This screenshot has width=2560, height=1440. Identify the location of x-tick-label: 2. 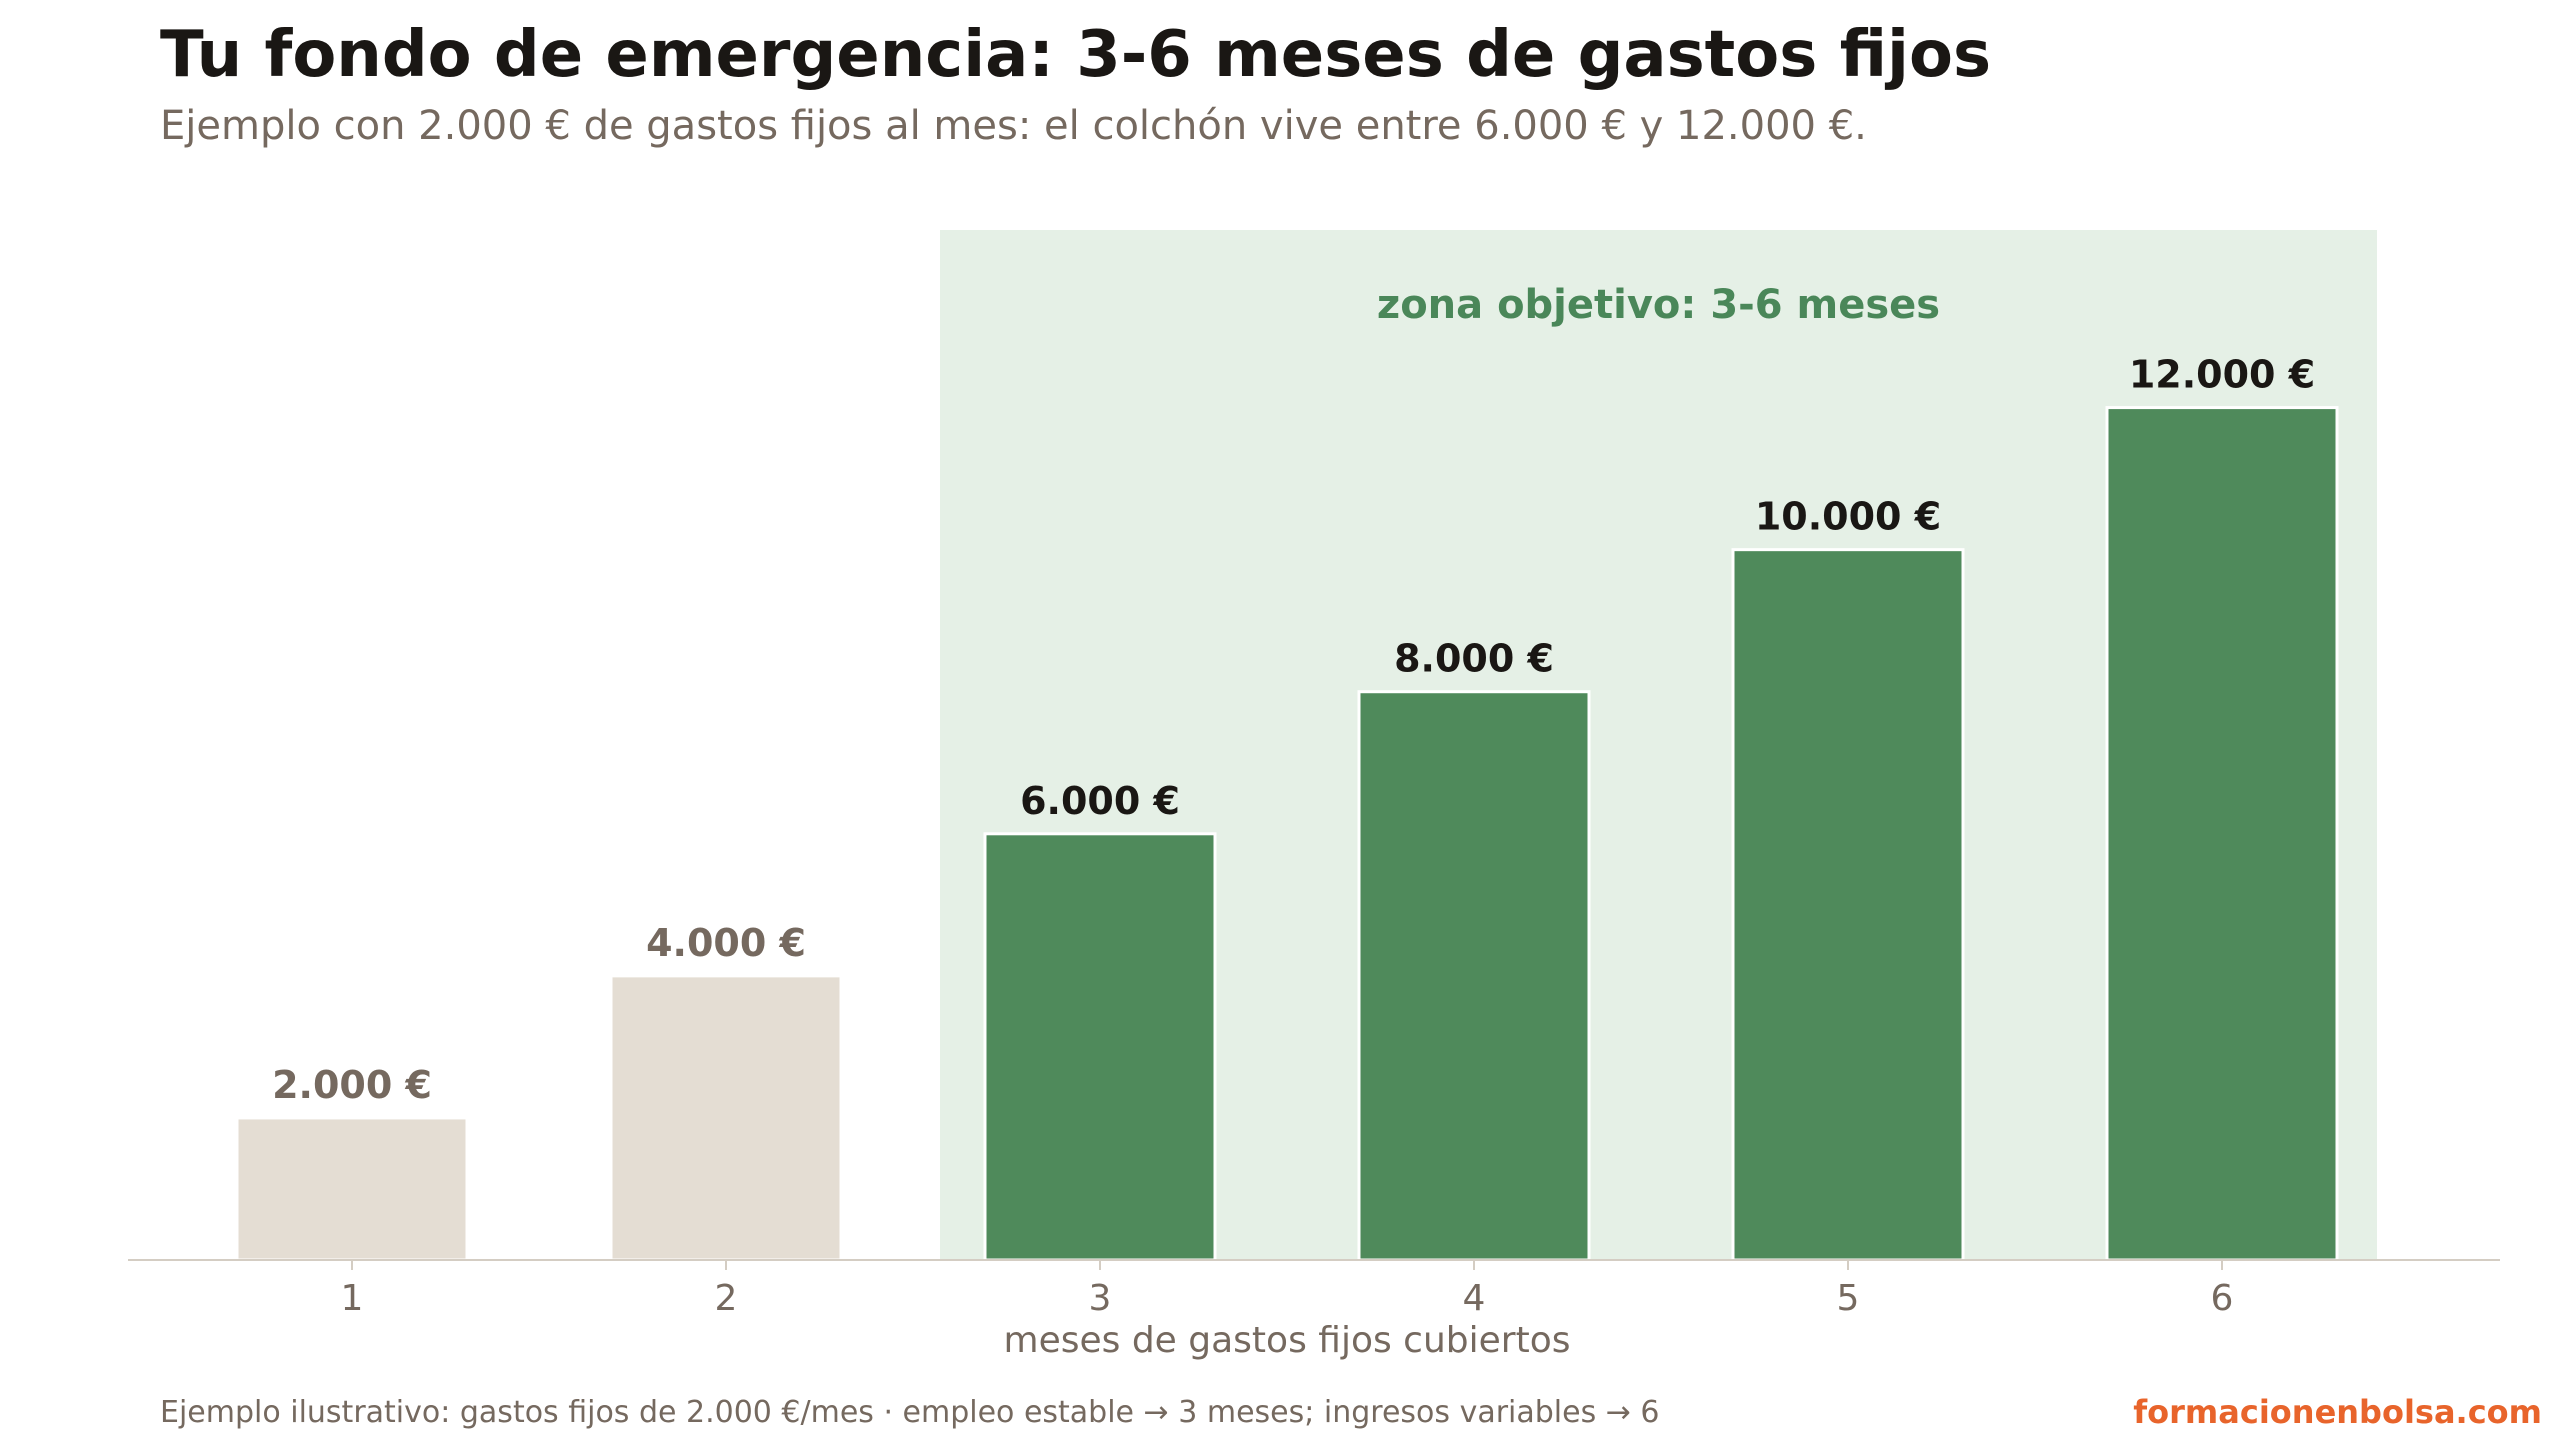
(726, 1298).